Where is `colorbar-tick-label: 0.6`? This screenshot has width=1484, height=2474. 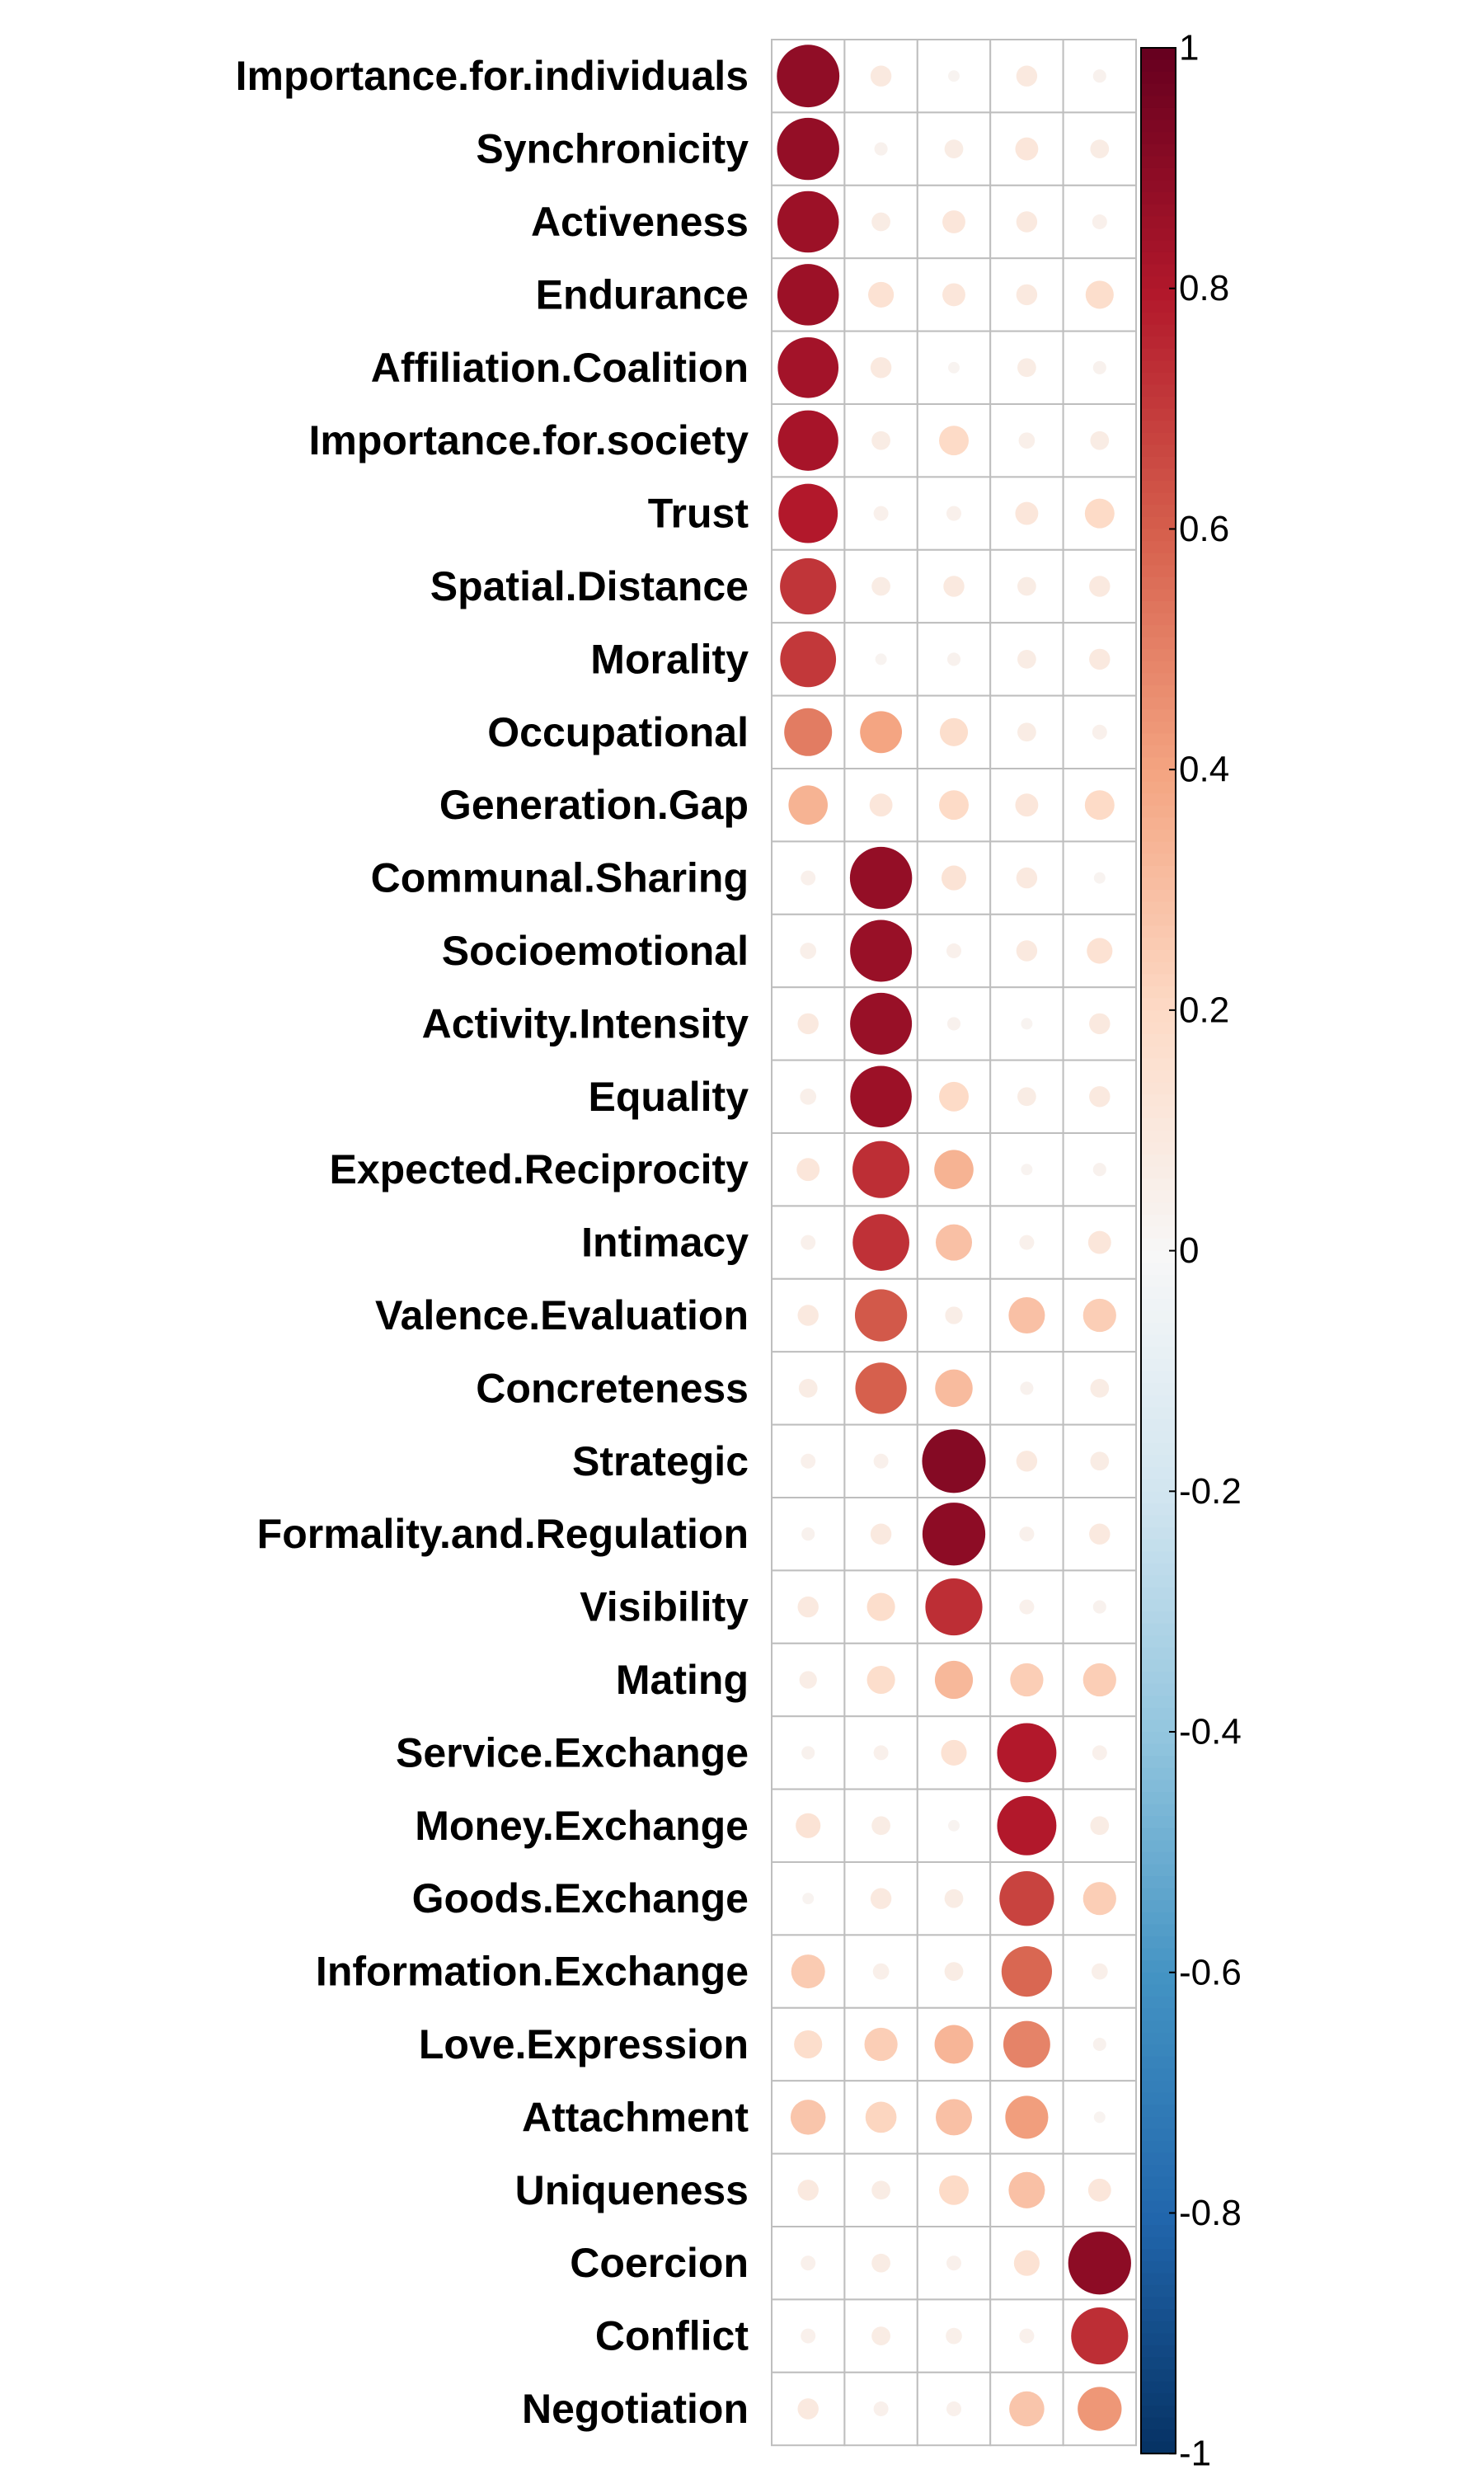
colorbar-tick-label: 0.6 is located at coordinates (1204, 529).